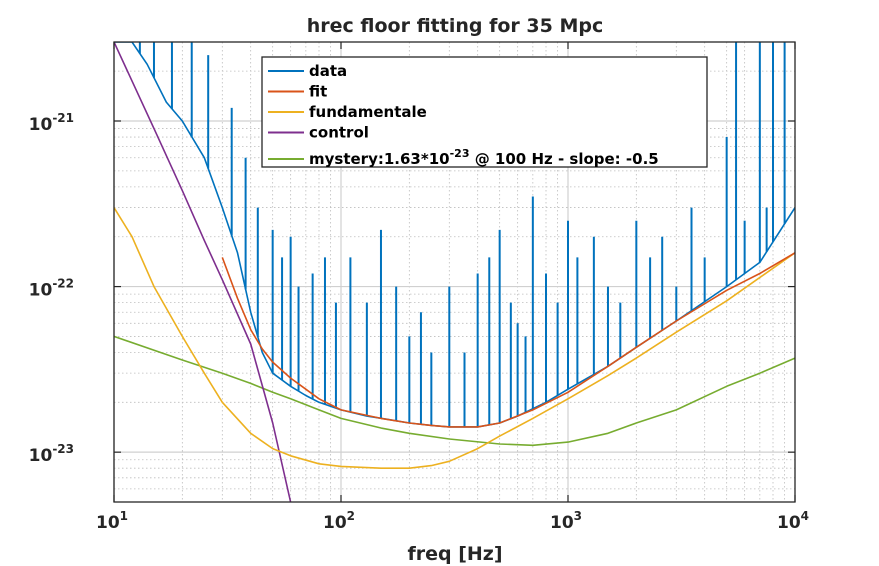 The height and width of the screenshot is (566, 879). I want to click on x-tick-label: 104, so click(793, 521).